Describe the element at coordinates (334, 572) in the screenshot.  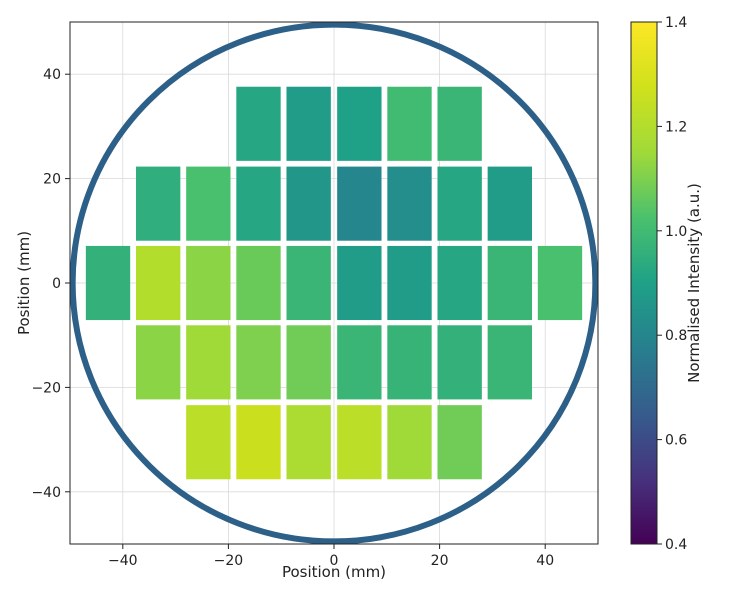
I see `x-axis-label: Position (mm)` at that location.